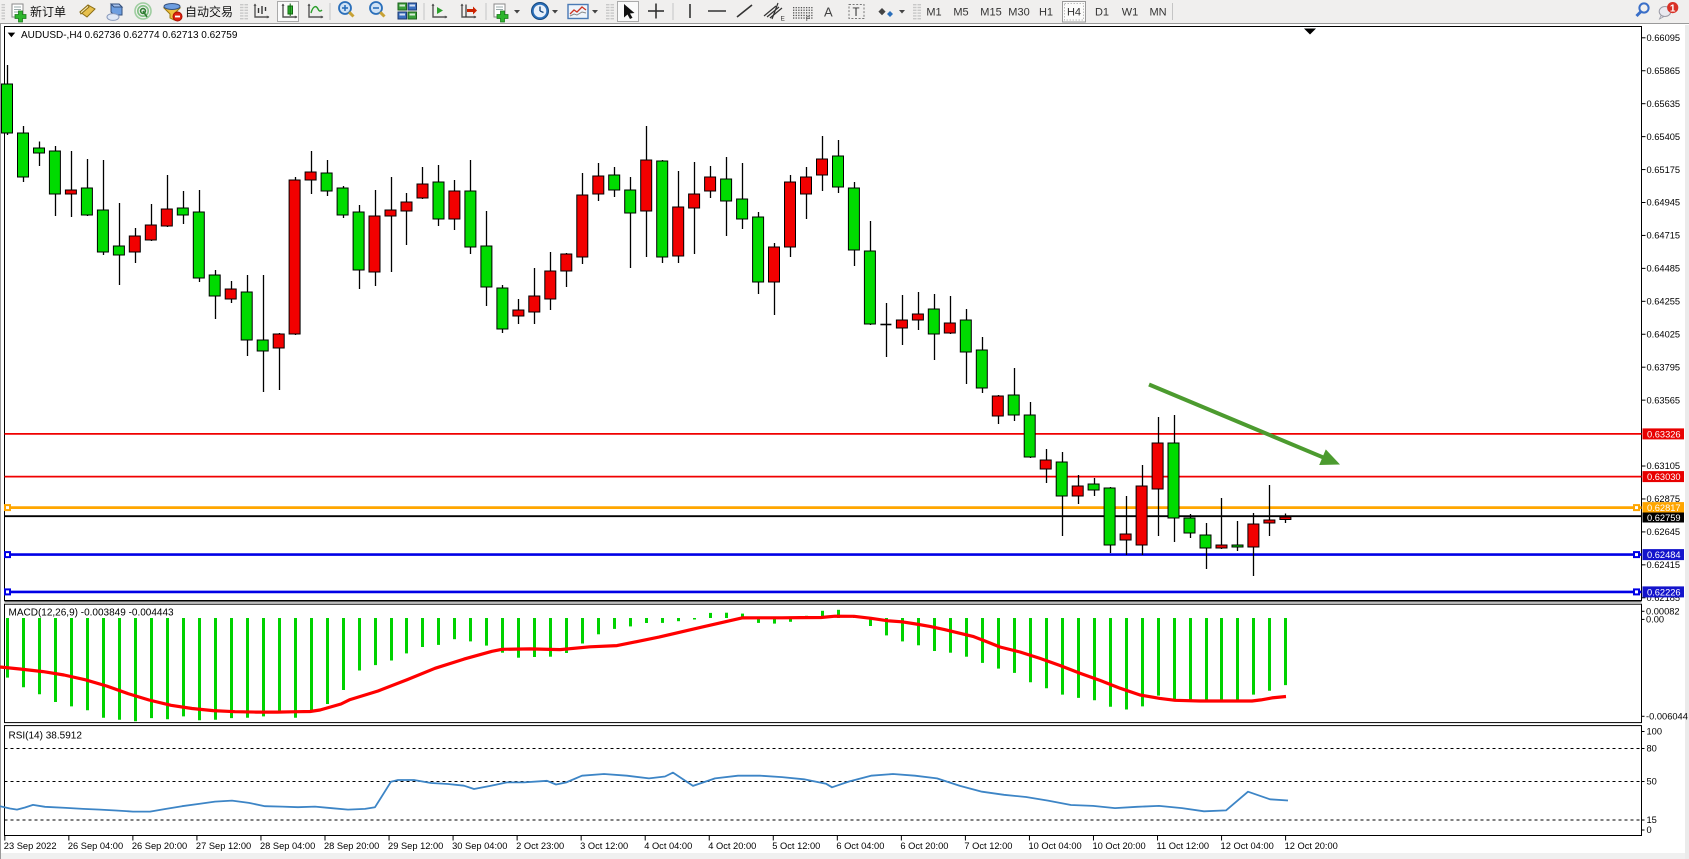  I want to click on svg-text: 0.62817, so click(1664, 508).